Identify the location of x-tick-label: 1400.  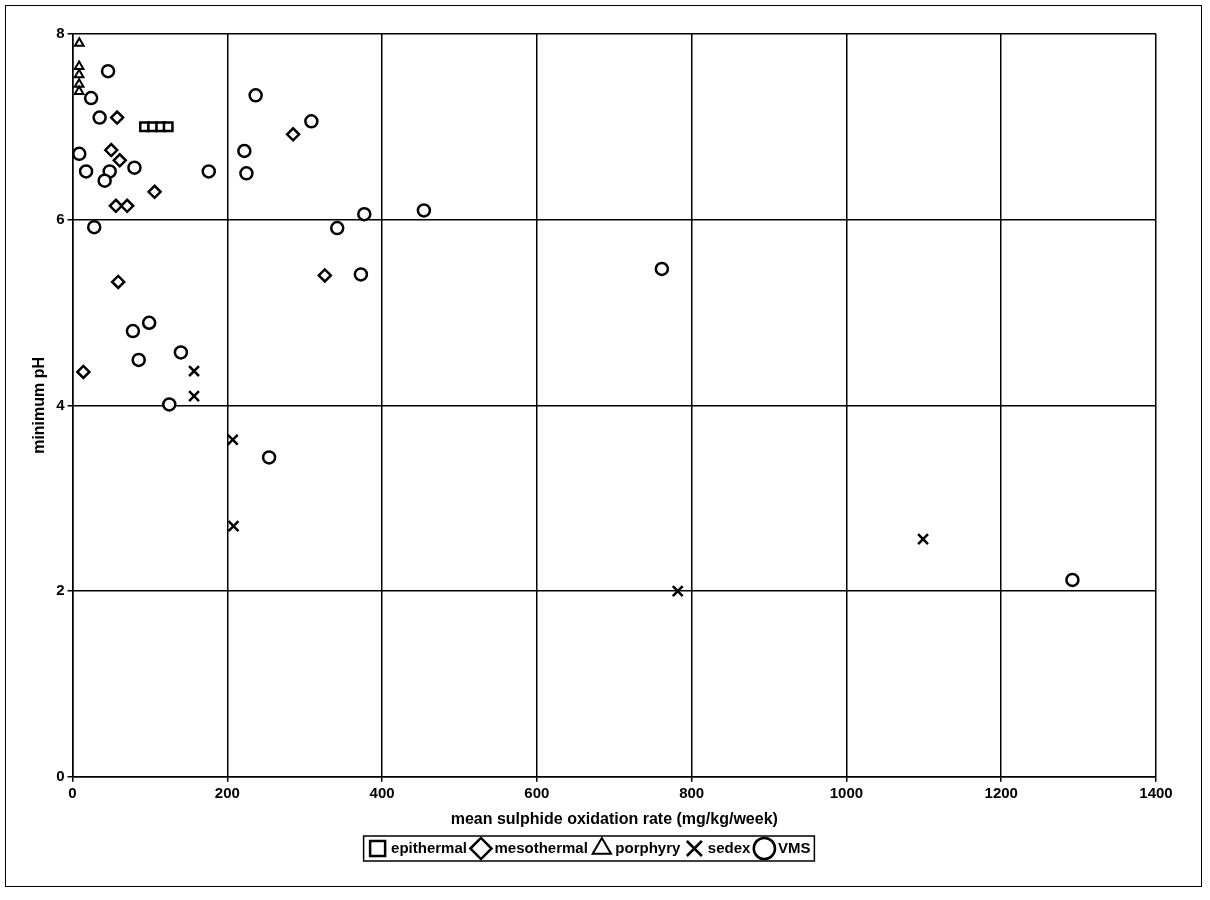
(1156, 792).